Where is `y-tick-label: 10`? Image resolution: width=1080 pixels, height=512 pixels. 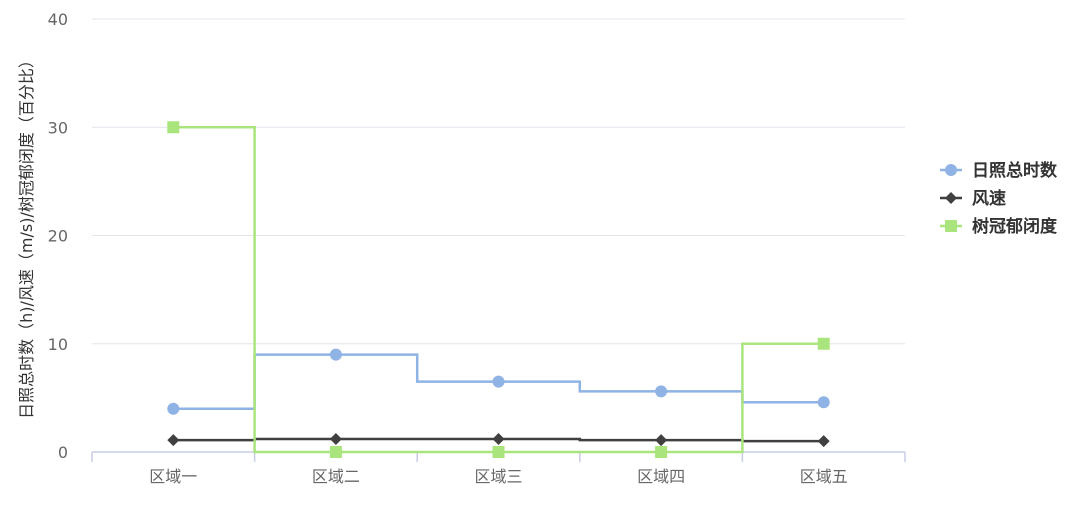 y-tick-label: 10 is located at coordinates (58, 344).